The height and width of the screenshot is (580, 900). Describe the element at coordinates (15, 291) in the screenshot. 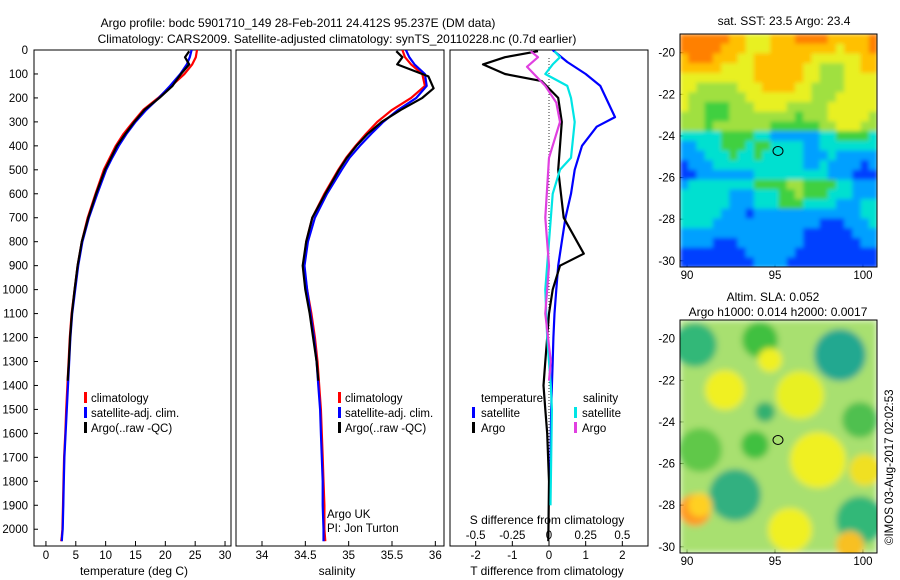

I see `depth-tick-label: 1000` at that location.